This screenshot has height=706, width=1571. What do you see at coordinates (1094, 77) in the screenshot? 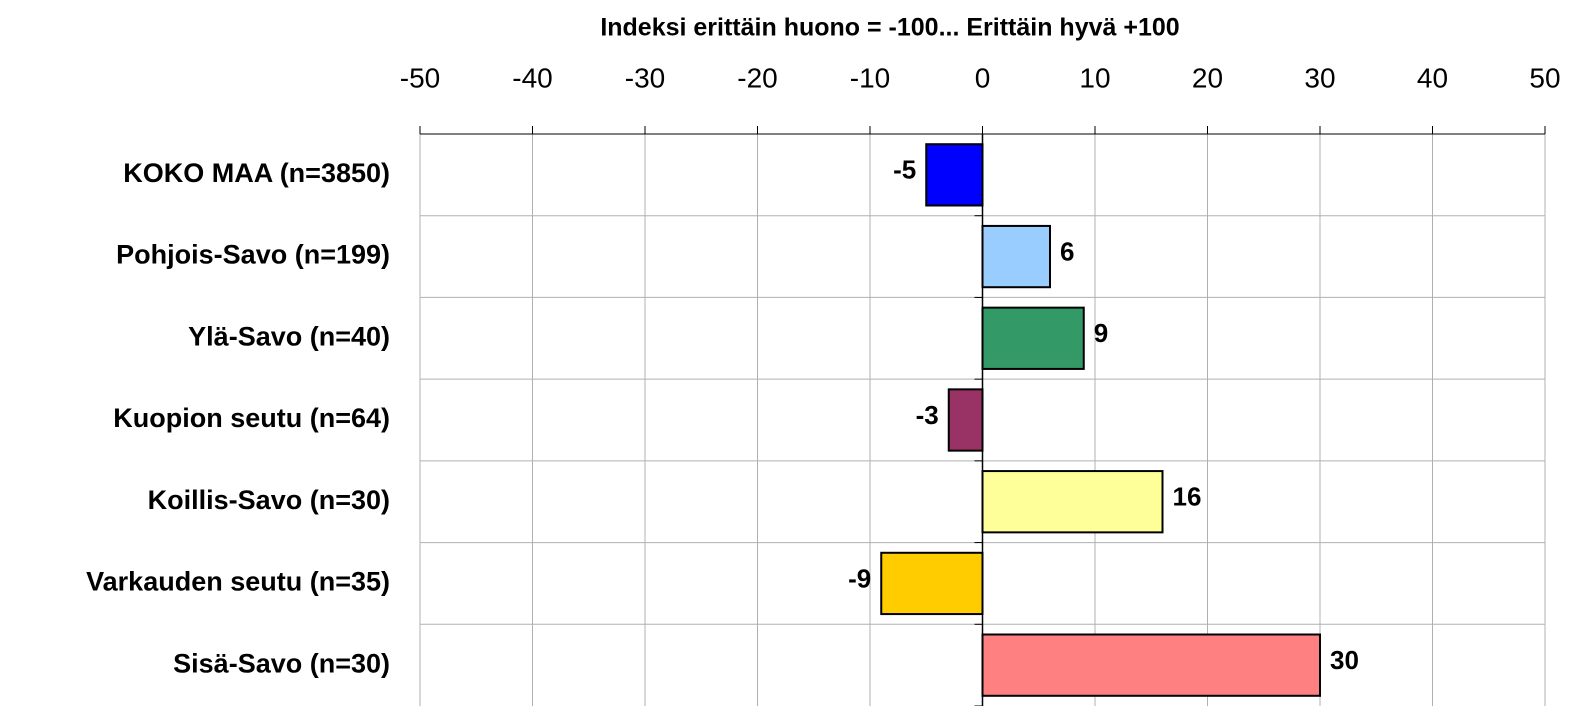
I see `x-tick-label: 10` at bounding box center [1094, 77].